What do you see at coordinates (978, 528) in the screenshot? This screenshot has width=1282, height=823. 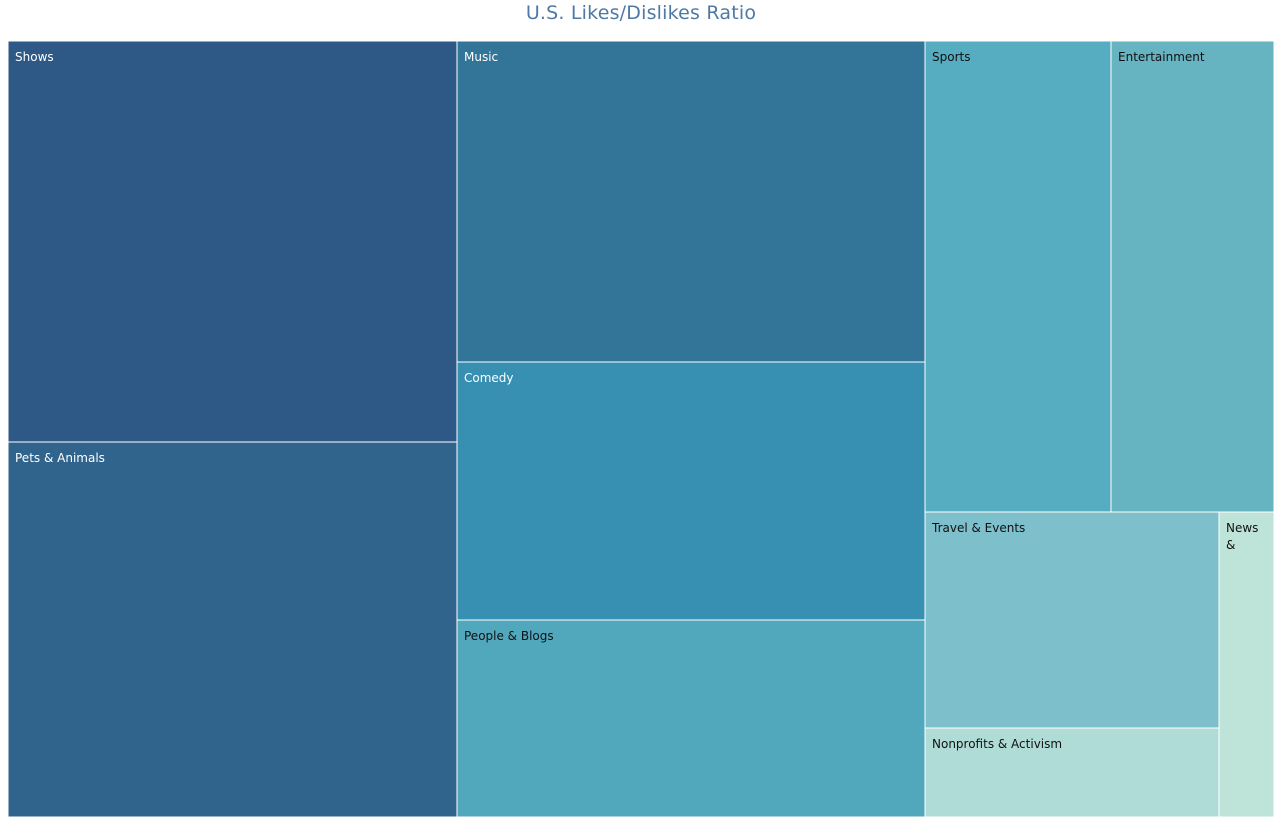 I see `treemap-tile-label: Travel & Events` at bounding box center [978, 528].